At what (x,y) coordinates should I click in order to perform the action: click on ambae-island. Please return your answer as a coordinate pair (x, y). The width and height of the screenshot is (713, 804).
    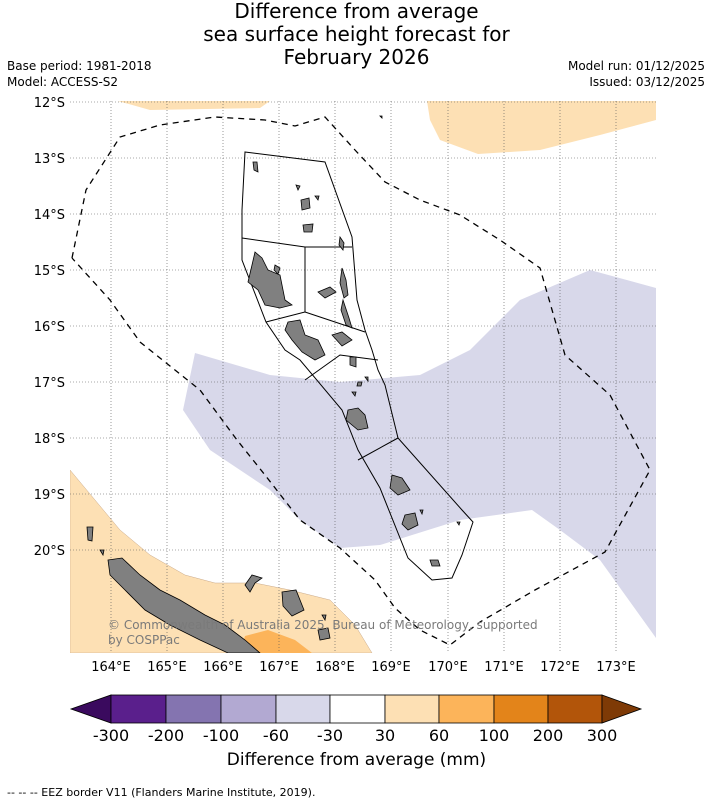
    Looking at the image, I should click on (327, 292).